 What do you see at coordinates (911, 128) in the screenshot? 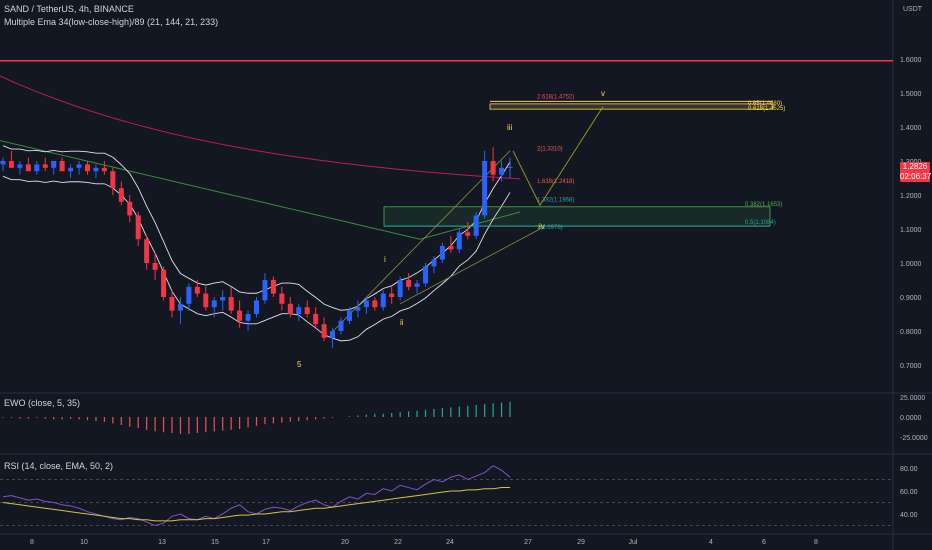
I see `price-axis-tick: 1.4000` at bounding box center [911, 128].